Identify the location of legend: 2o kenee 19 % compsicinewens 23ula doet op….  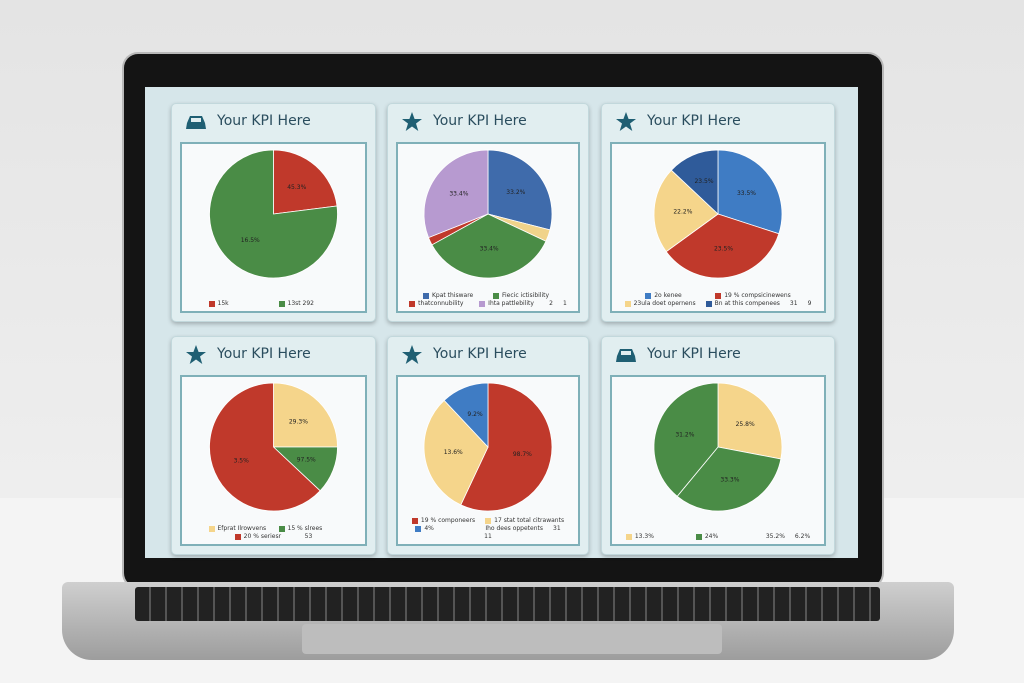
(718, 299).